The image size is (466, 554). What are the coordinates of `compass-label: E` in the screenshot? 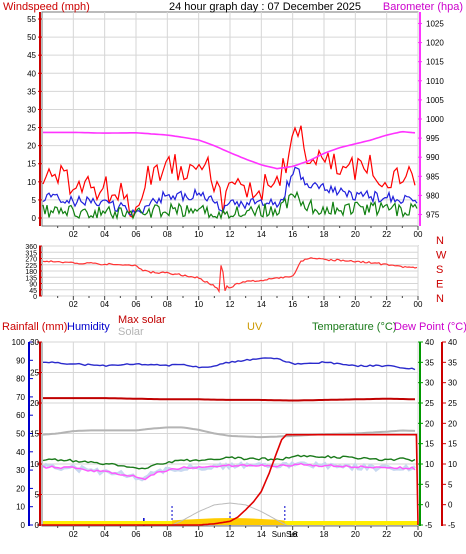 It's located at (439, 285).